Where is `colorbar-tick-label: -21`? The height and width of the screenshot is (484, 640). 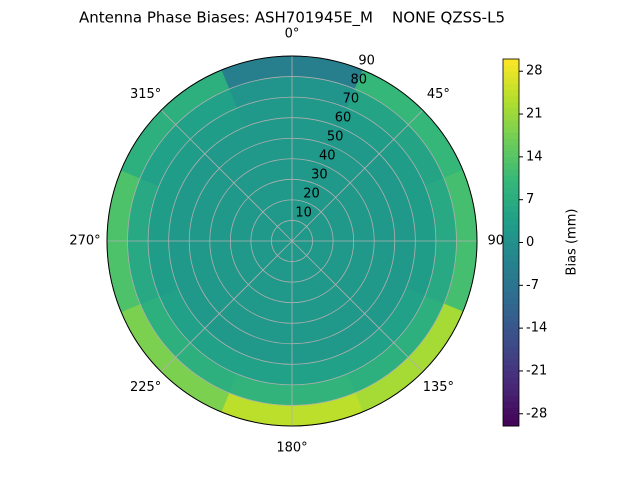 colorbar-tick-label: -21 is located at coordinates (536, 370).